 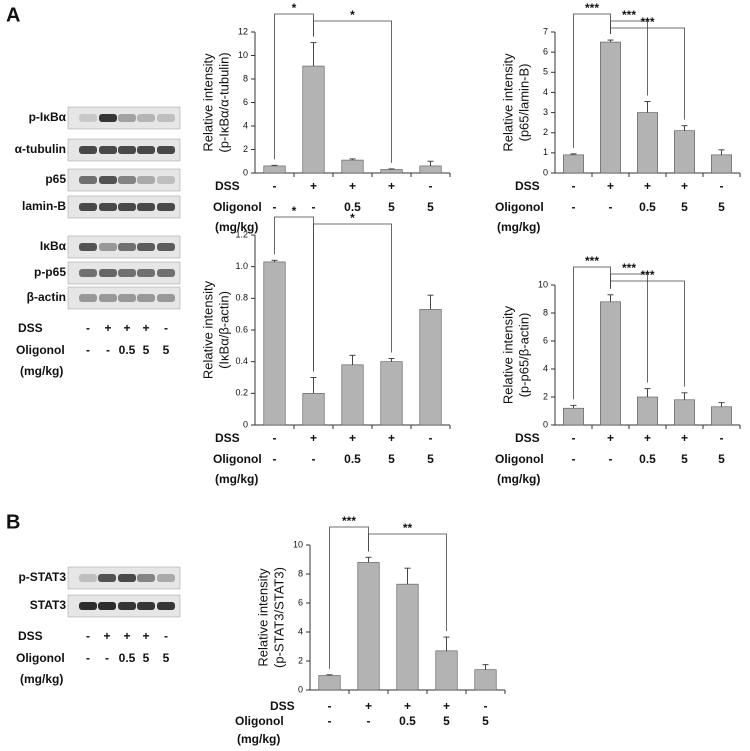 I want to click on y-axis-label: (p-STAT3/STAT3), so click(x=278, y=617).